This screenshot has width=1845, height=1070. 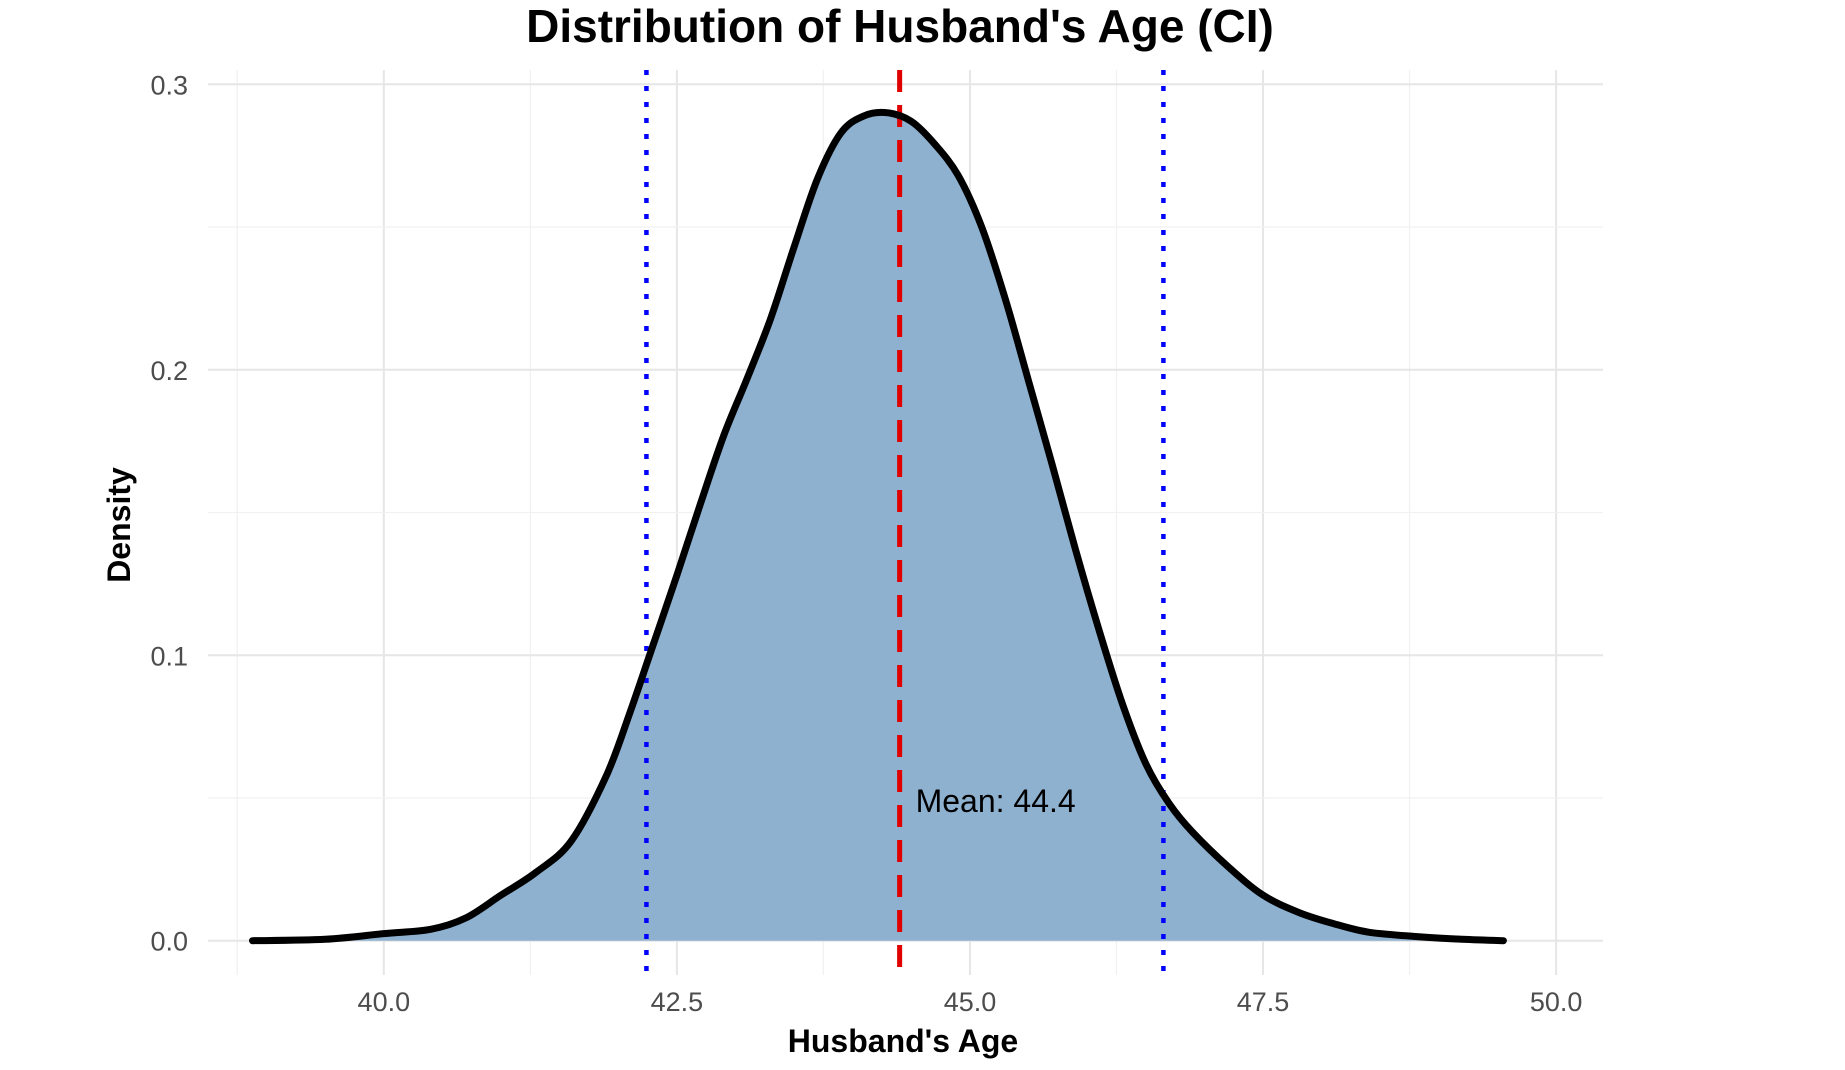 I want to click on x-tick-label: 47.5, so click(x=1263, y=1002).